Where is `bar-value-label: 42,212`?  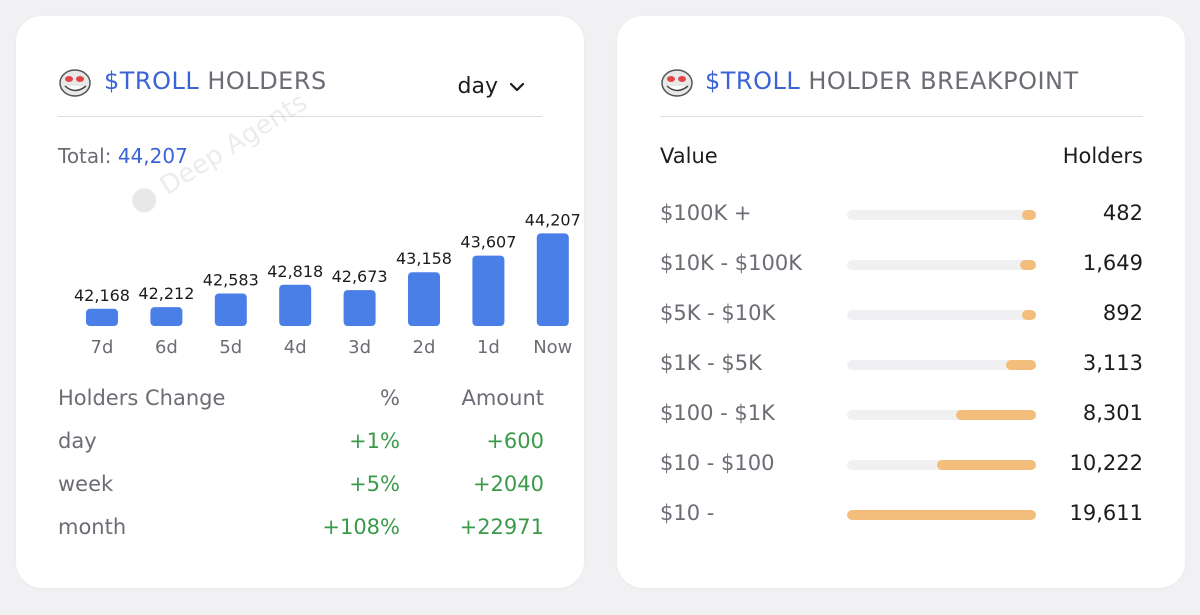
bar-value-label: 42,212 is located at coordinates (166, 293).